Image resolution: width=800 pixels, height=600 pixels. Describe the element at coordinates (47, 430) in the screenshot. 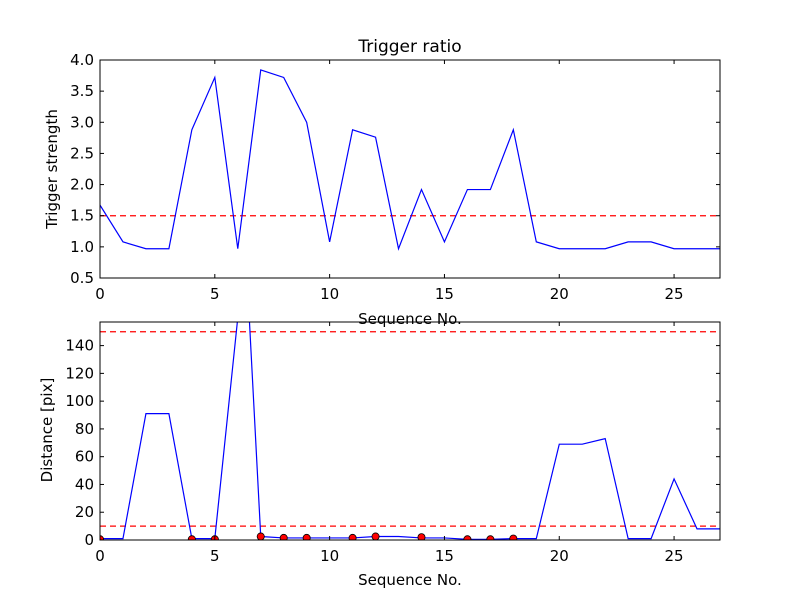

I see `y-axis-label: Distance [pix]` at that location.